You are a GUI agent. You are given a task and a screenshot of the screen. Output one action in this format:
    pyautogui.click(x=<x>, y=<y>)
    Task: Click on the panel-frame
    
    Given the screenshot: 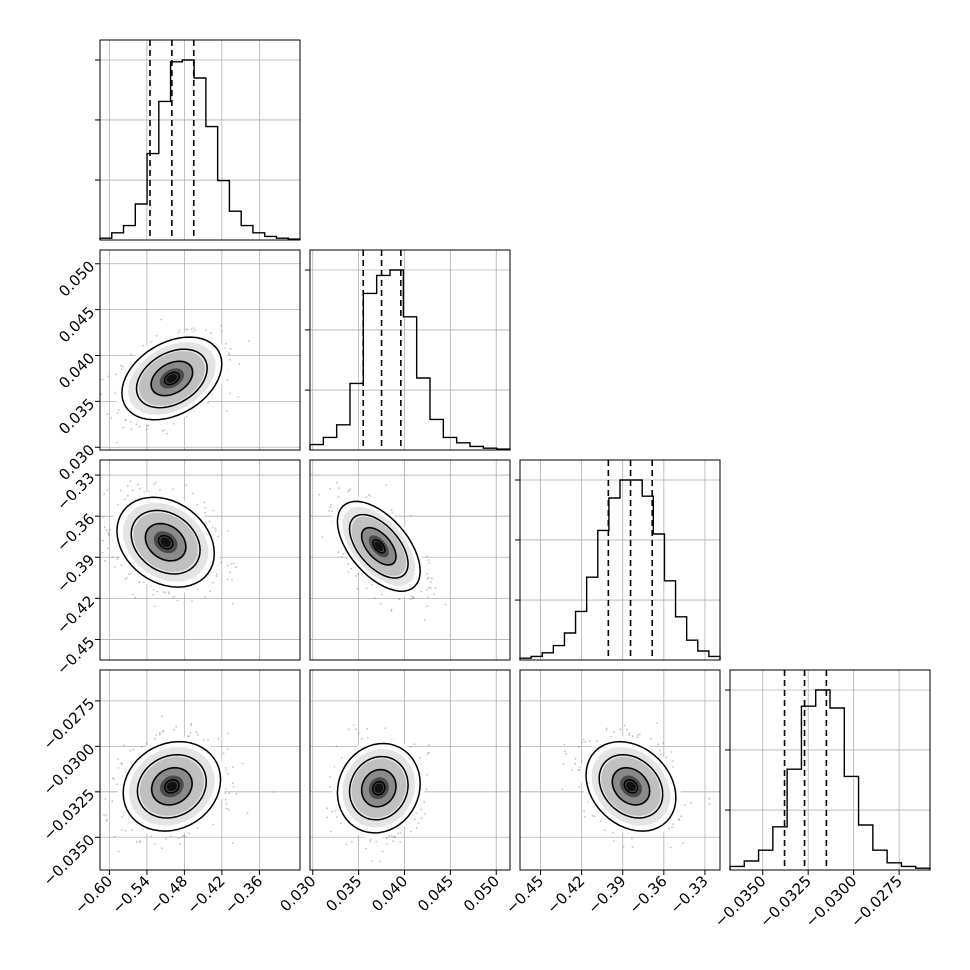 What is the action you would take?
    pyautogui.click(x=830, y=770)
    